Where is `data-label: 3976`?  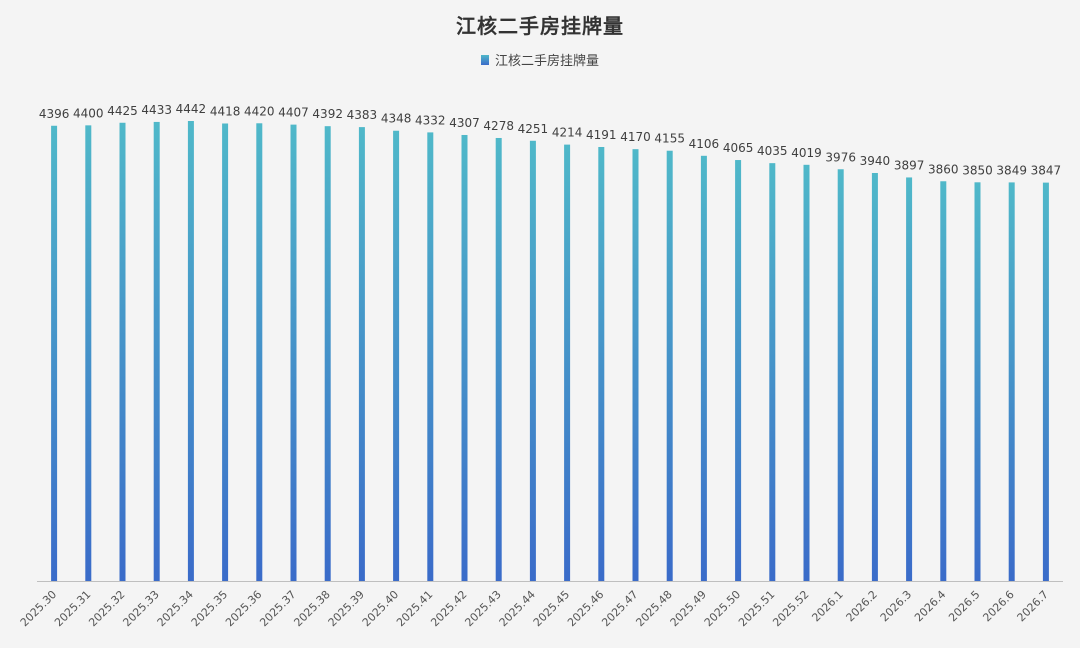 data-label: 3976 is located at coordinates (840, 157).